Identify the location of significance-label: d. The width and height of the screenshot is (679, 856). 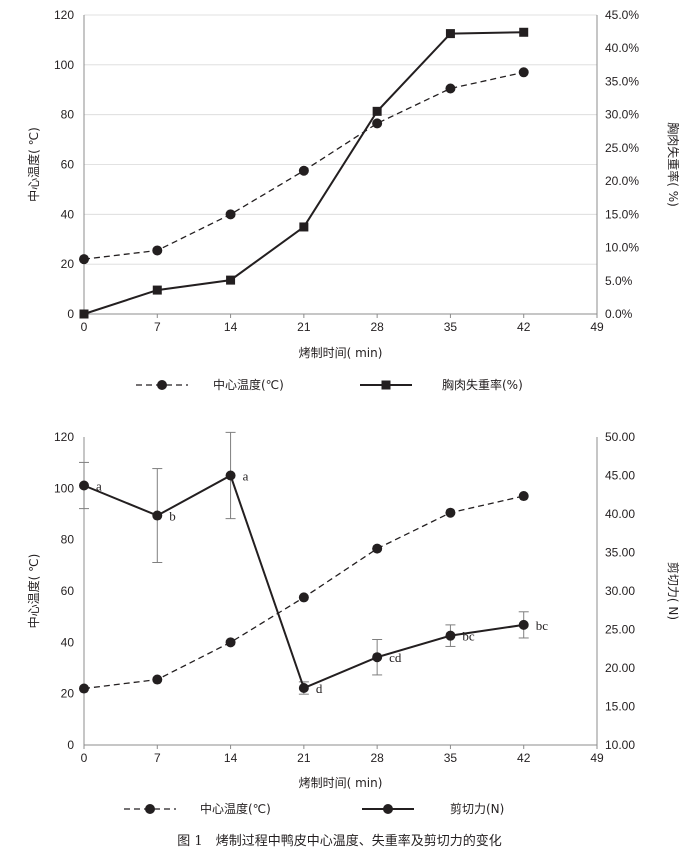
(319, 688).